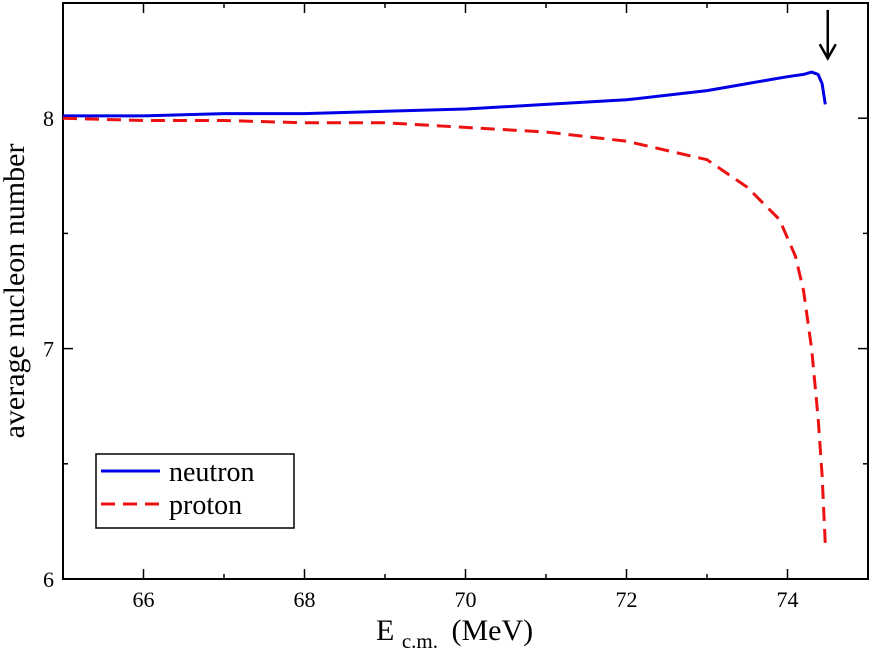 The image size is (872, 654). Describe the element at coordinates (48, 118) in the screenshot. I see `y-tick-label: 8` at that location.